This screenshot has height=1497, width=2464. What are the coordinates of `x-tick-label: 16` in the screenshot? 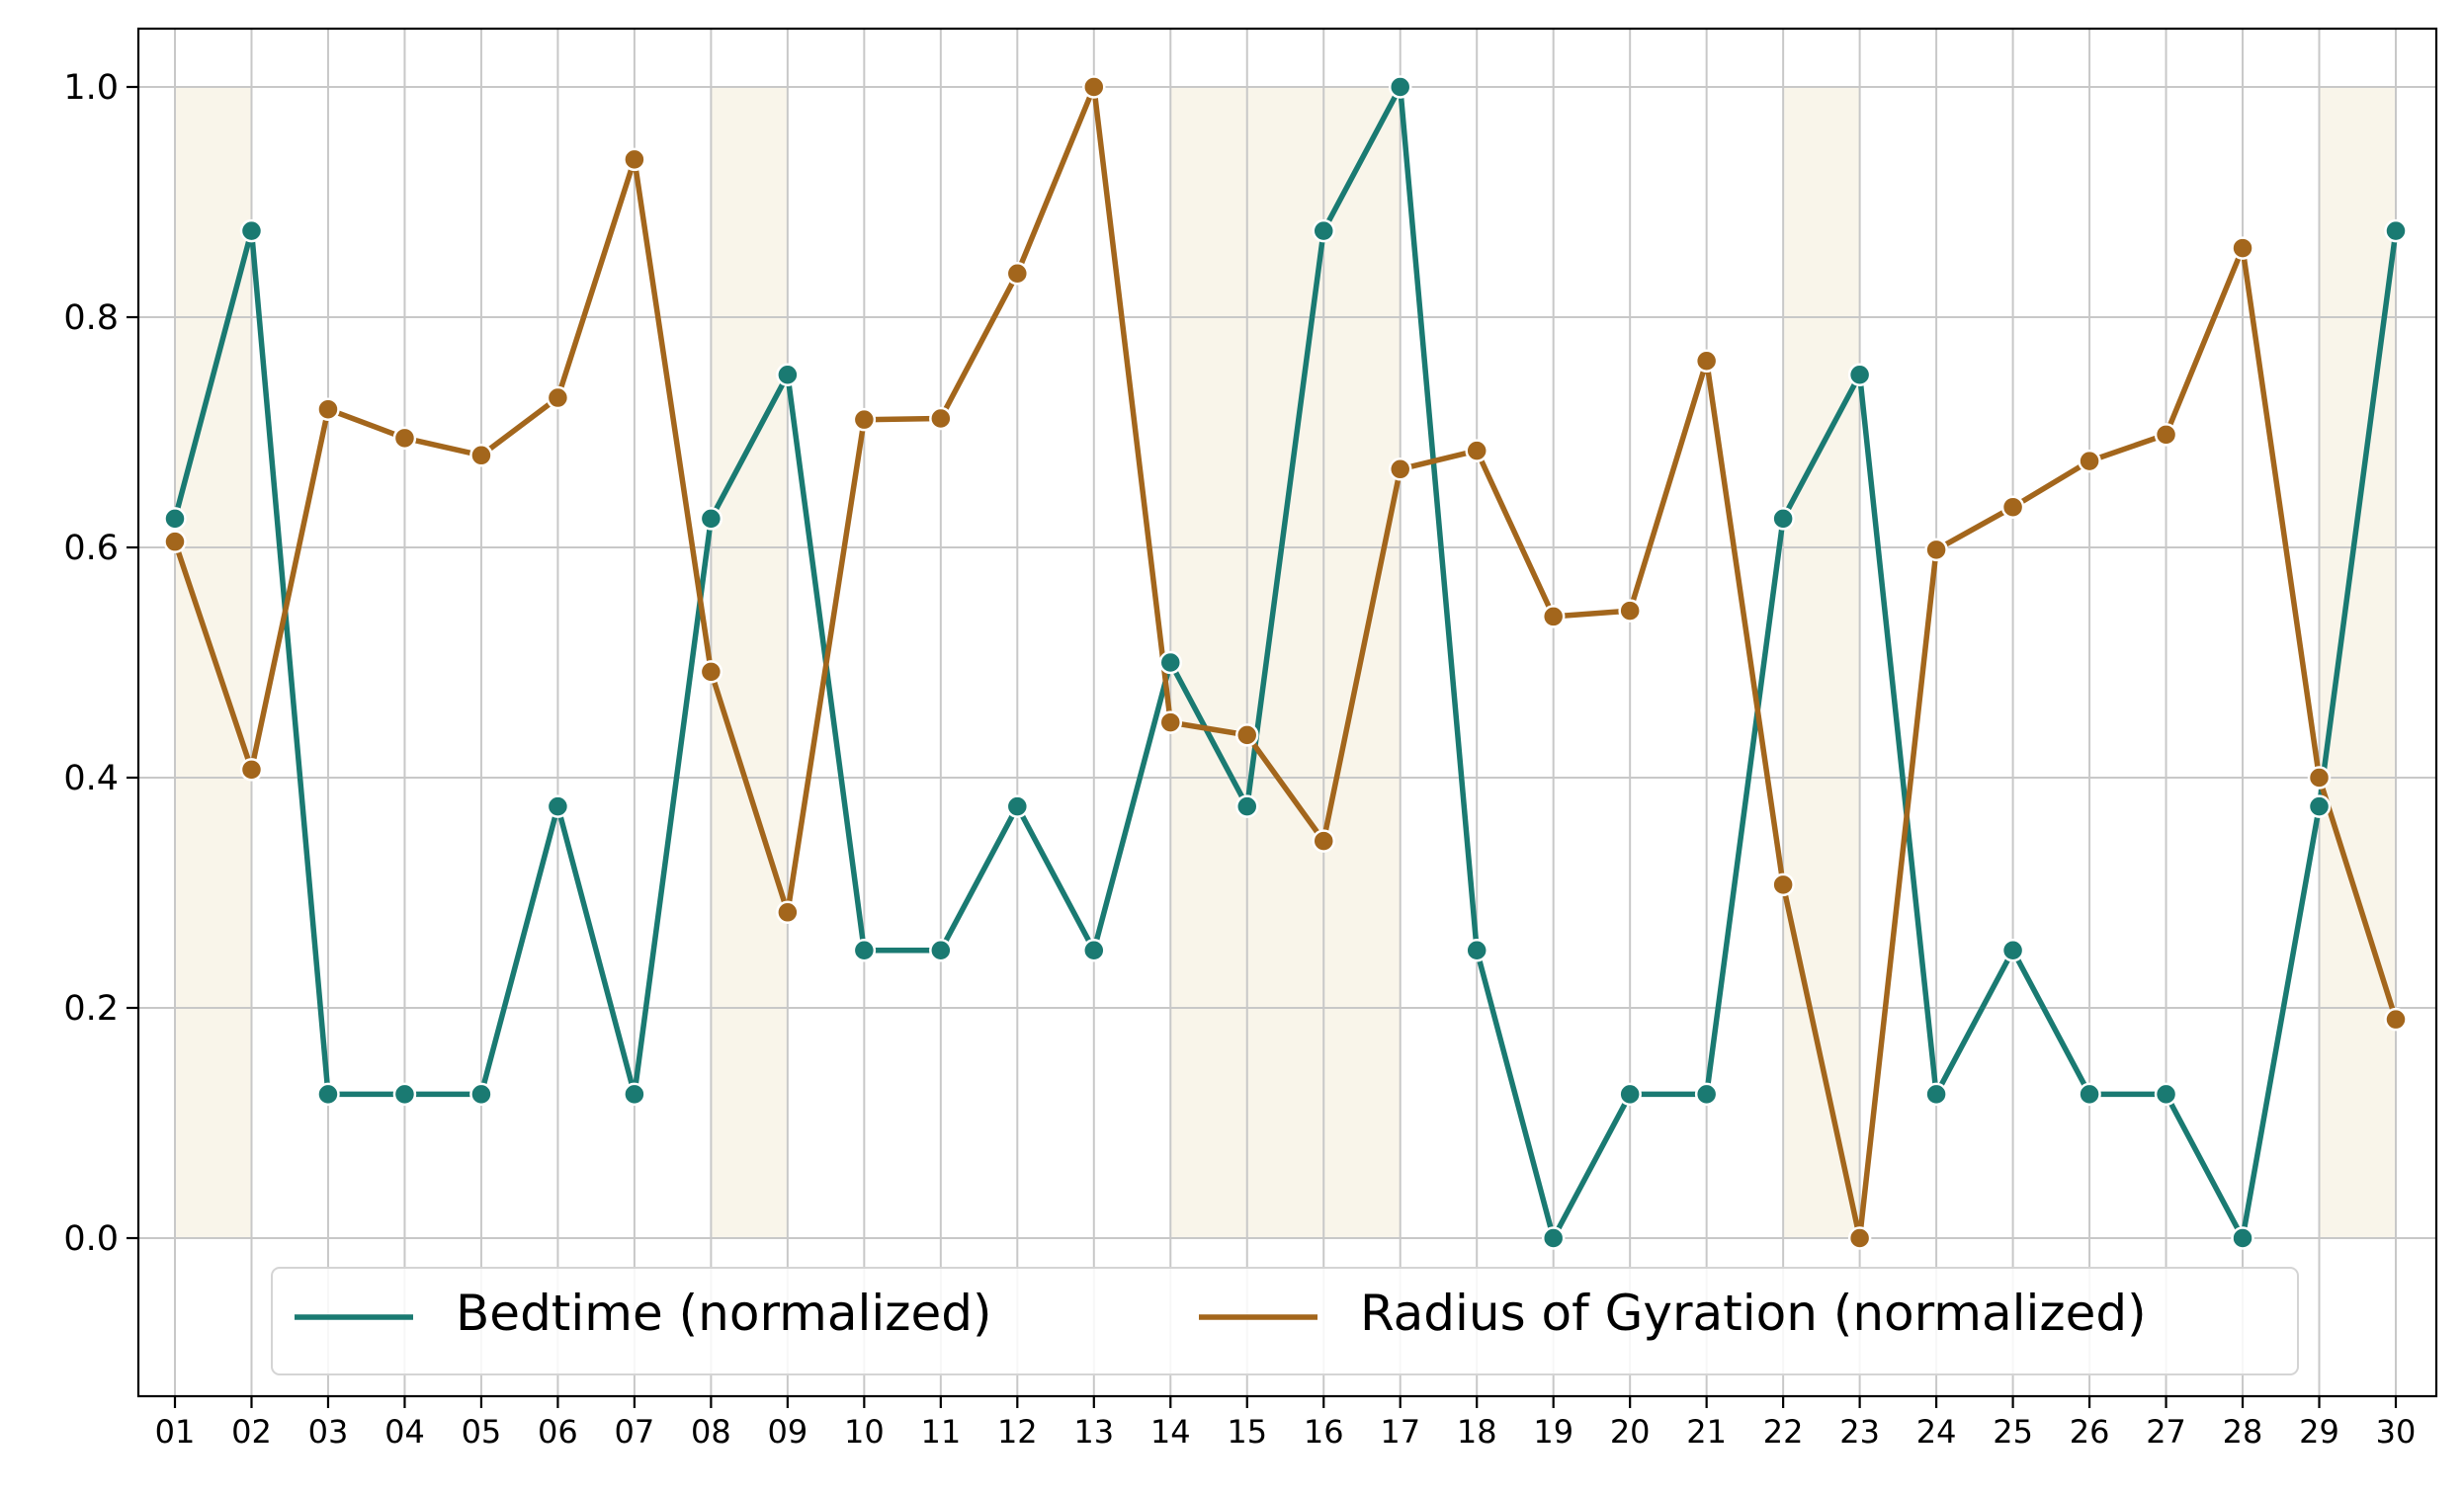 It's located at (1324, 1432).